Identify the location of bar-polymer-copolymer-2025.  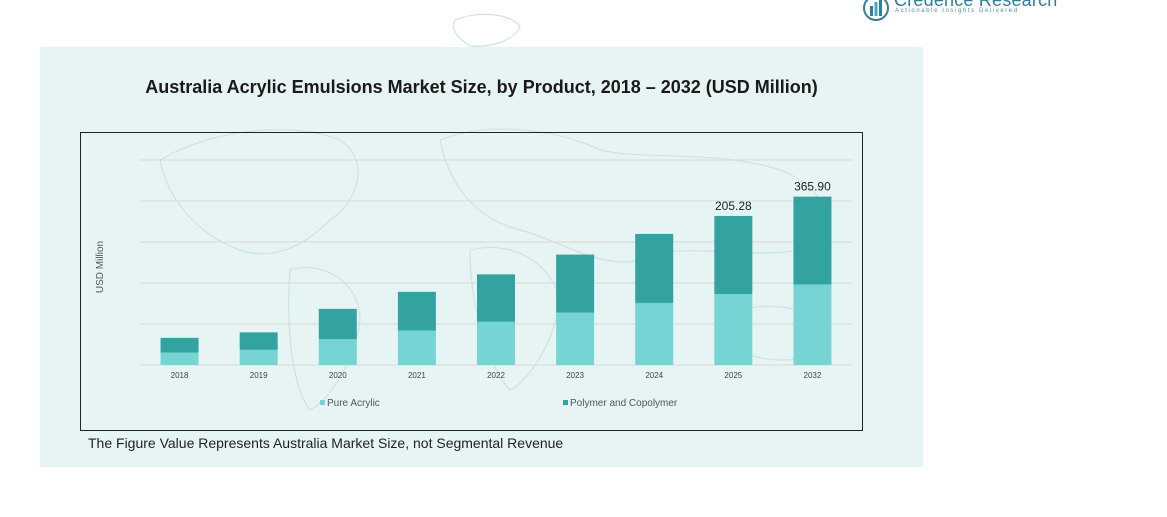
(733, 255).